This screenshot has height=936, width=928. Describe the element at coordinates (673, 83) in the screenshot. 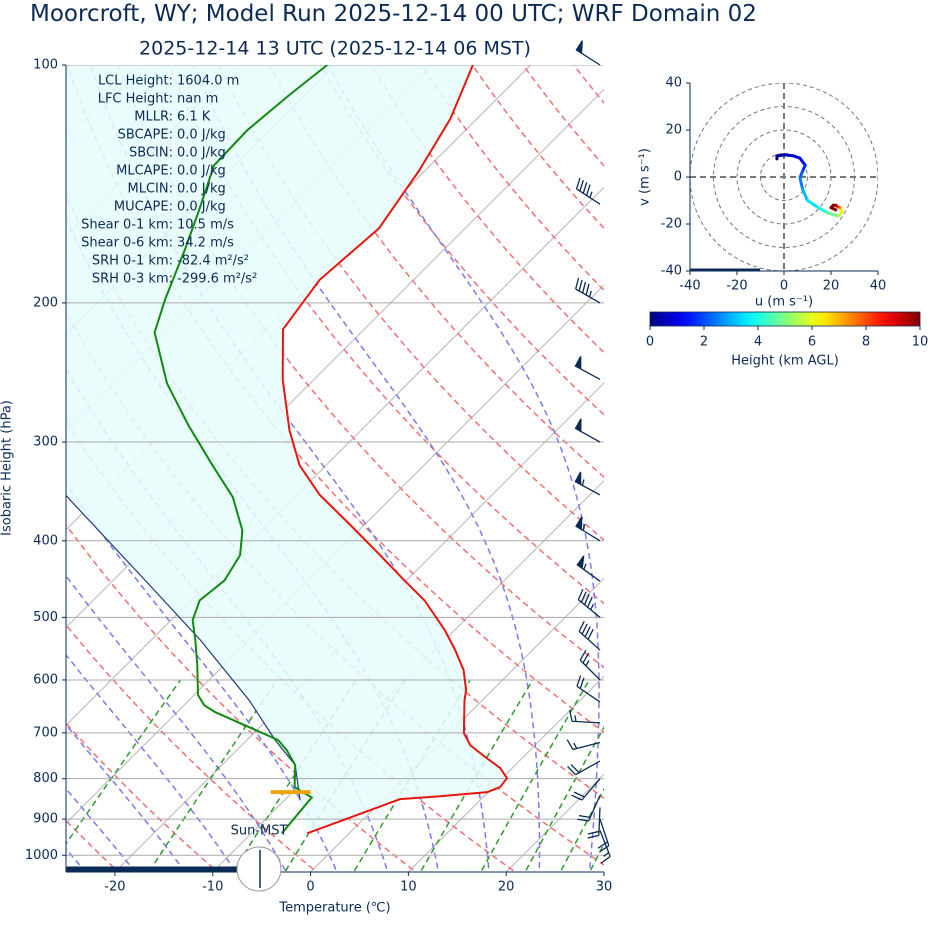

I see `hodograph-y-tick-label: 40` at that location.